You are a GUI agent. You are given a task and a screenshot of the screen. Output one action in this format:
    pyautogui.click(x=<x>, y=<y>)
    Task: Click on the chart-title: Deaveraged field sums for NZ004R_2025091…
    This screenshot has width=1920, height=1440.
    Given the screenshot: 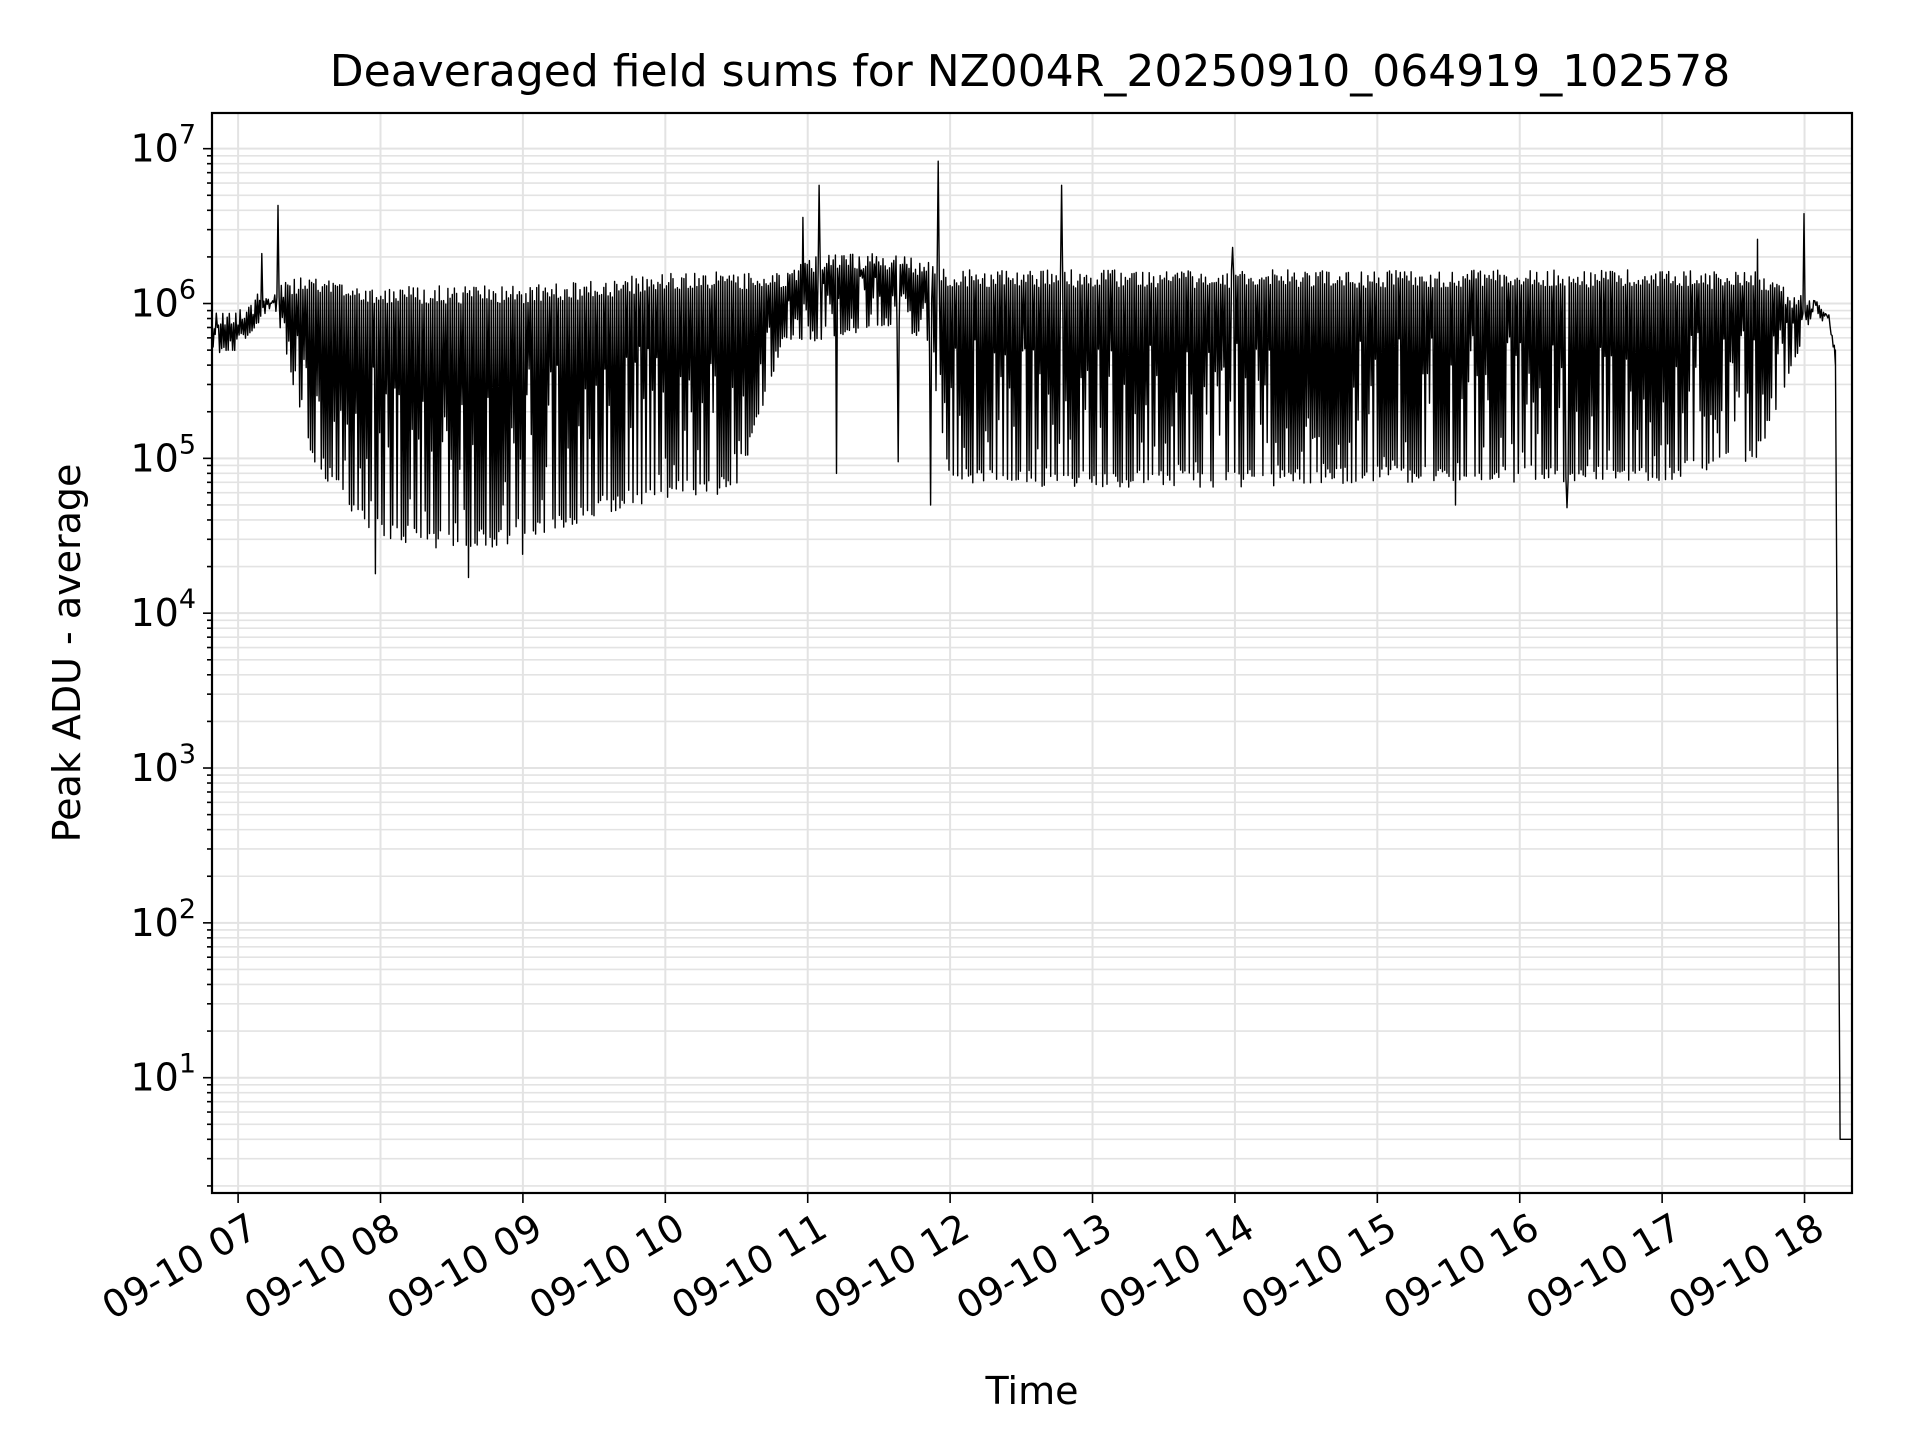 What is the action you would take?
    pyautogui.click(x=1030, y=71)
    